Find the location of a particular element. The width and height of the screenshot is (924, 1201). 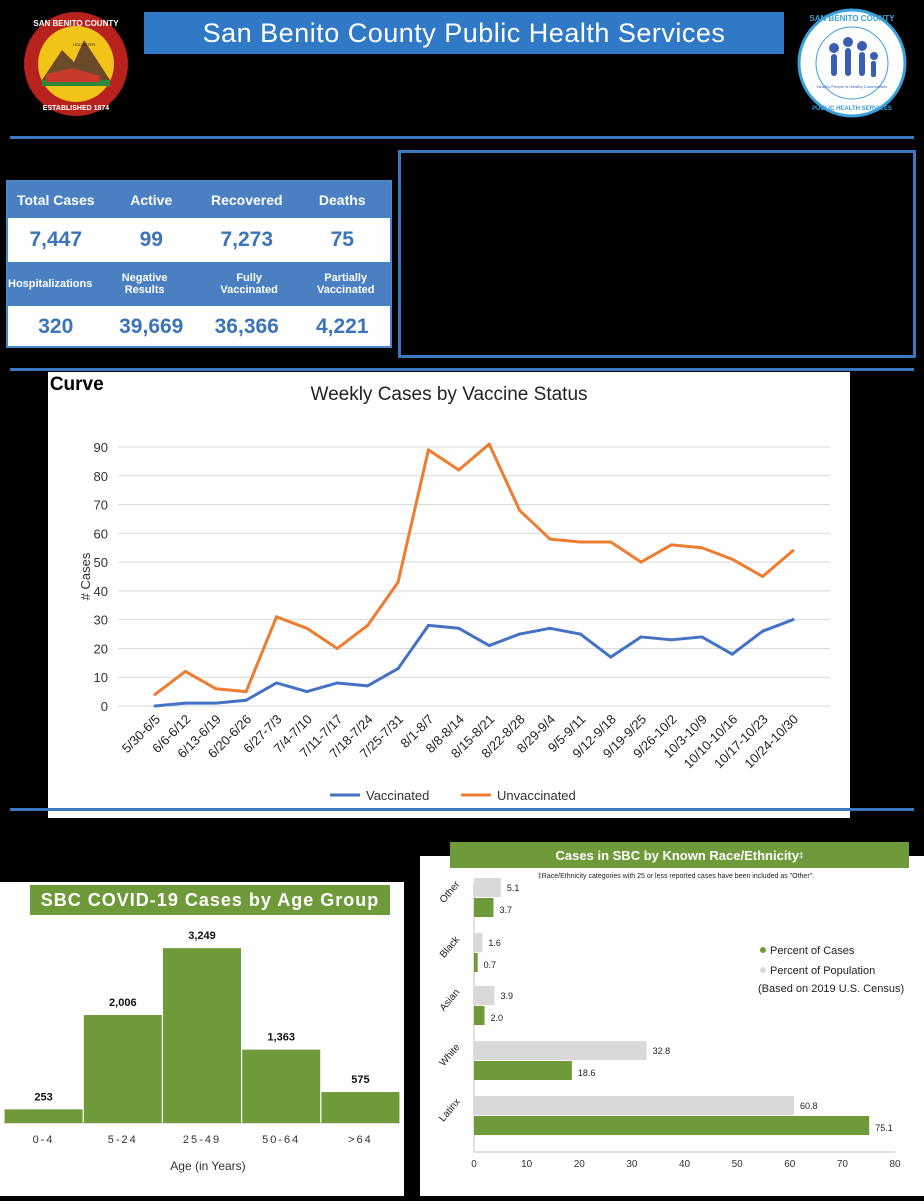

fully-vaccinated-label: Fully Vaccinated is located at coordinates (249, 284).